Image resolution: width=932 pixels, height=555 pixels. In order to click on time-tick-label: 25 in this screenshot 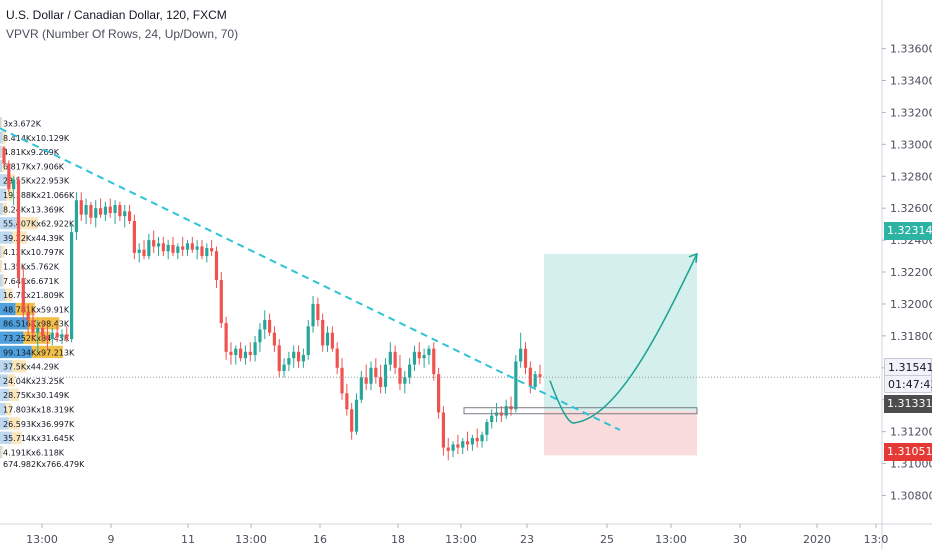, I will do `click(607, 539)`.